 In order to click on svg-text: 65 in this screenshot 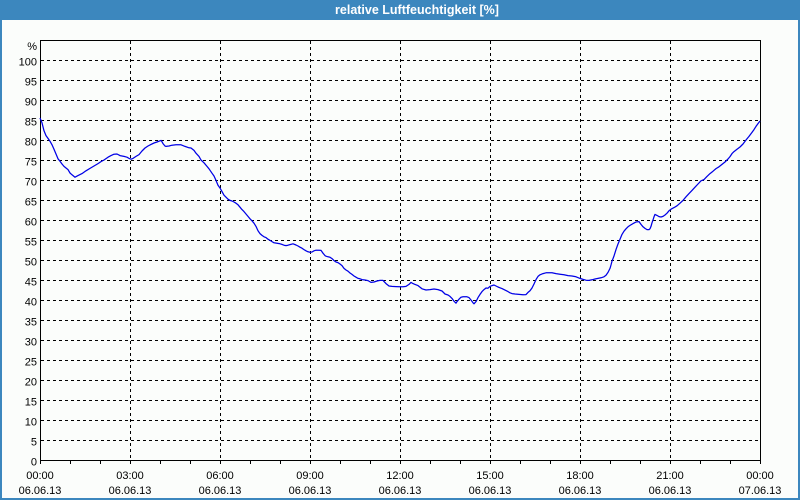, I will do `click(31, 203)`.